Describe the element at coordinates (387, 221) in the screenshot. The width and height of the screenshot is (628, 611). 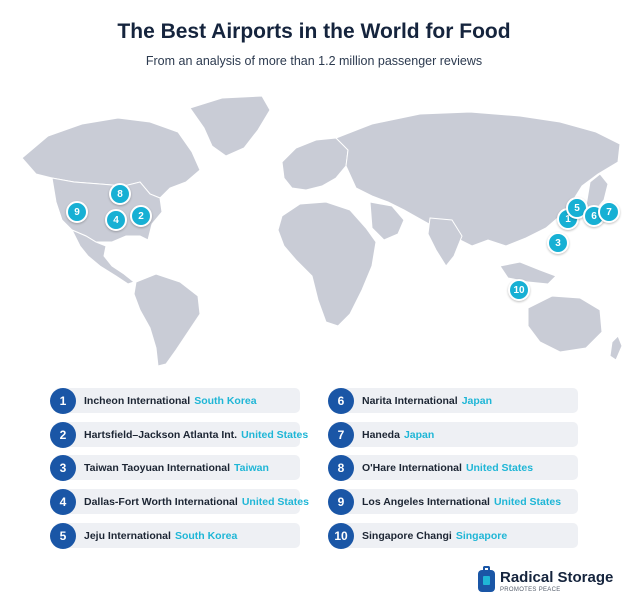
I see `arabian-peninsula` at that location.